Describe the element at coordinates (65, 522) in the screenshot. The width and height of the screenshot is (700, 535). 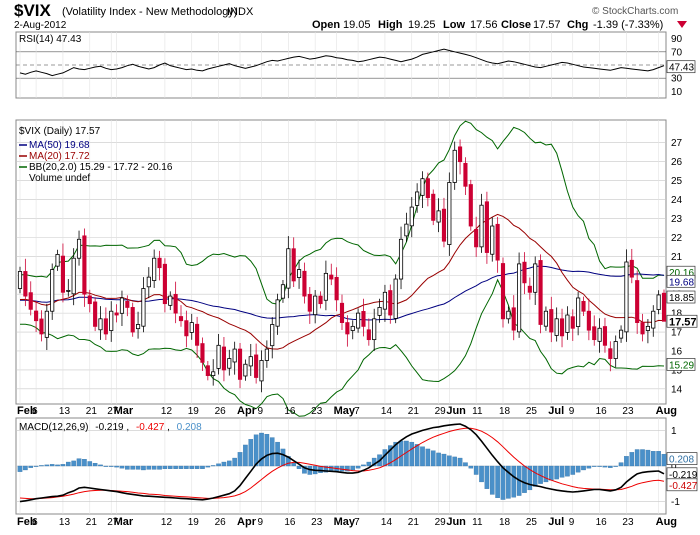
I see `macd-x-tick-label: 13` at that location.